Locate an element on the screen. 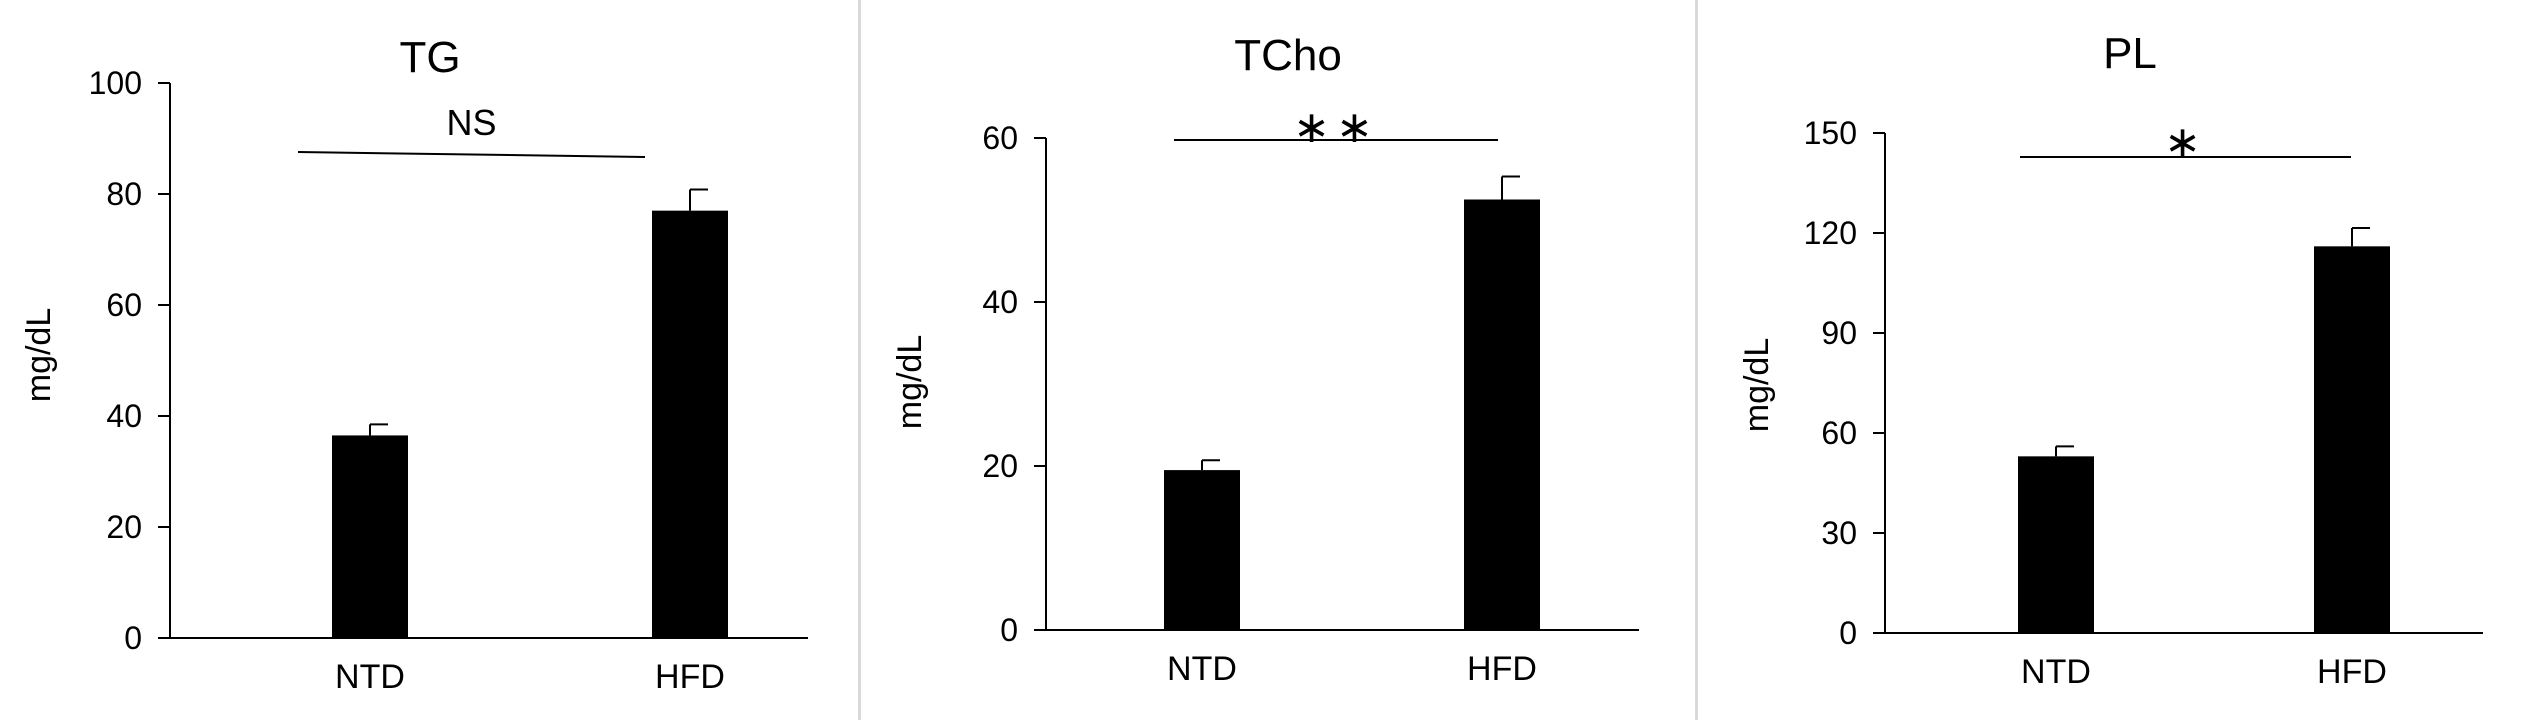 Image resolution: width=2536 pixels, height=720 pixels. significance-marker: ∗∗ is located at coordinates (1336, 127).